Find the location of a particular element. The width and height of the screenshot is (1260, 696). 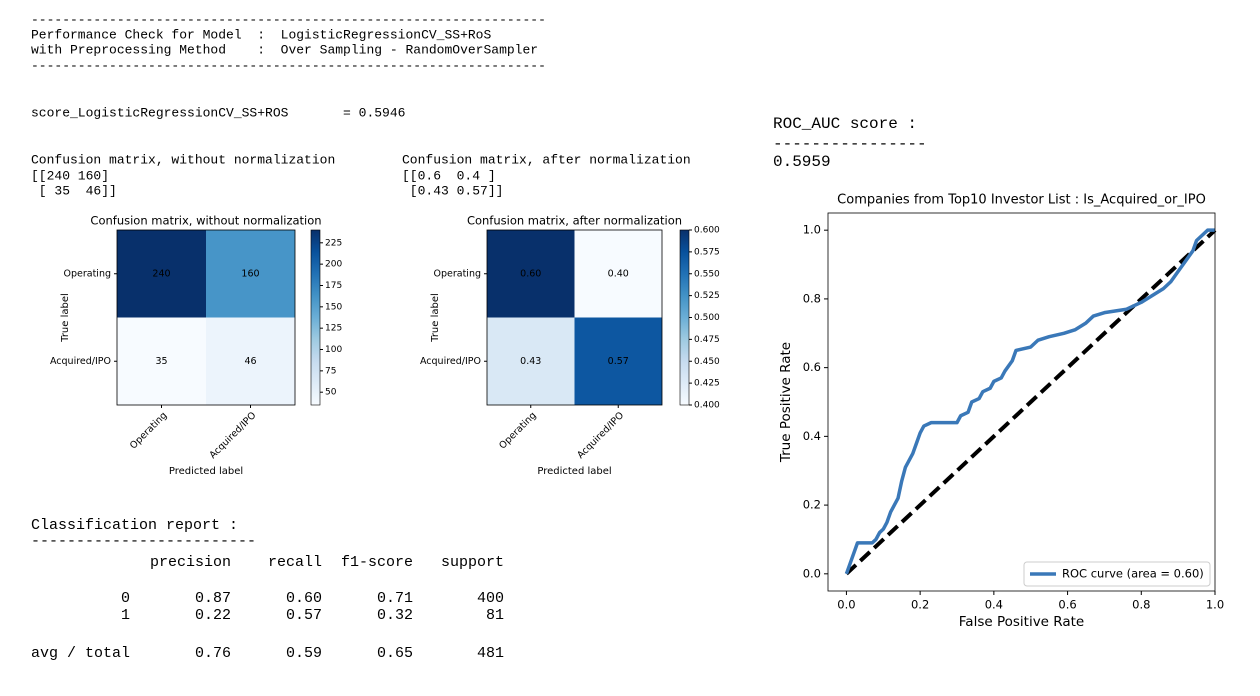

colorbar-tick-label: 0.550 is located at coordinates (707, 274).